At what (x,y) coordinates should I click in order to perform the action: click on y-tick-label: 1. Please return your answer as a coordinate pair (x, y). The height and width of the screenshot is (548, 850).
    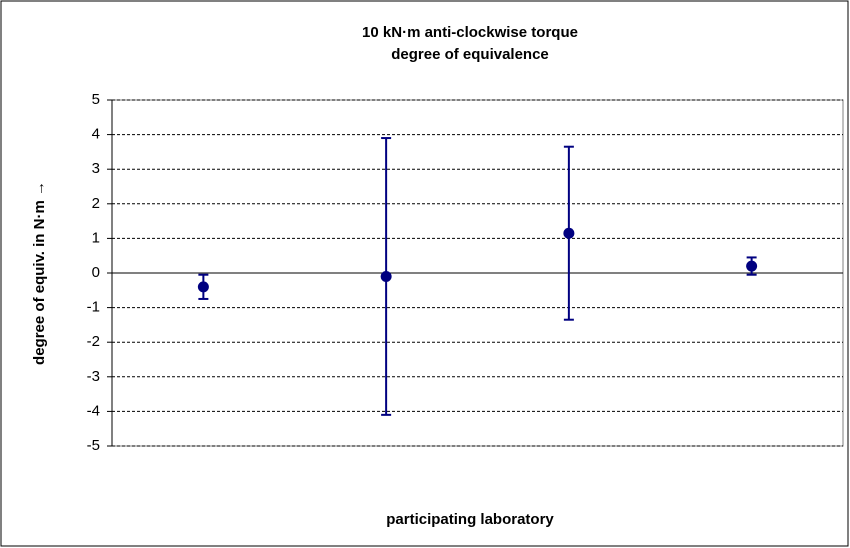
    Looking at the image, I should click on (96, 237).